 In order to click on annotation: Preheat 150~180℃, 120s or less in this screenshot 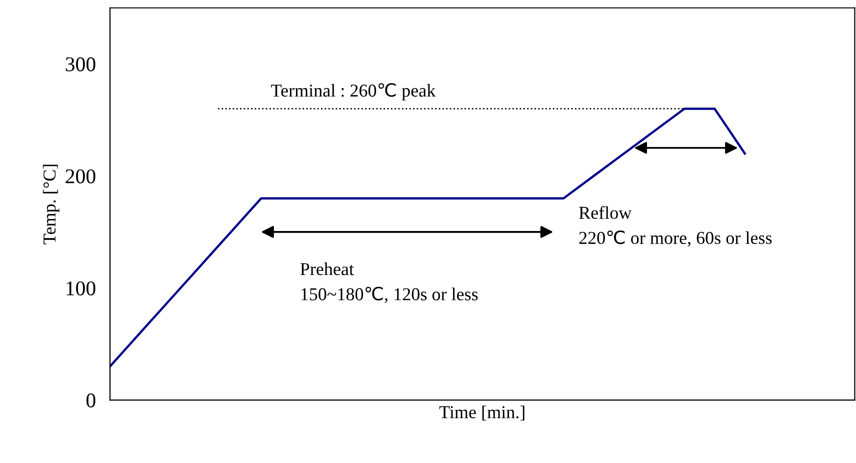, I will do `click(389, 282)`.